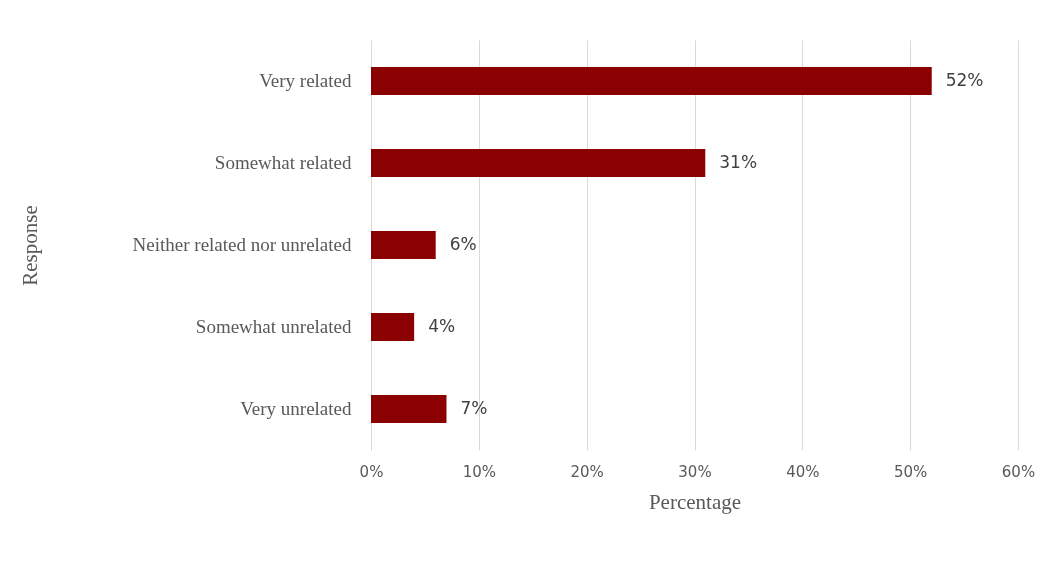  I want to click on x-tick-label: 0%, so click(371, 471).